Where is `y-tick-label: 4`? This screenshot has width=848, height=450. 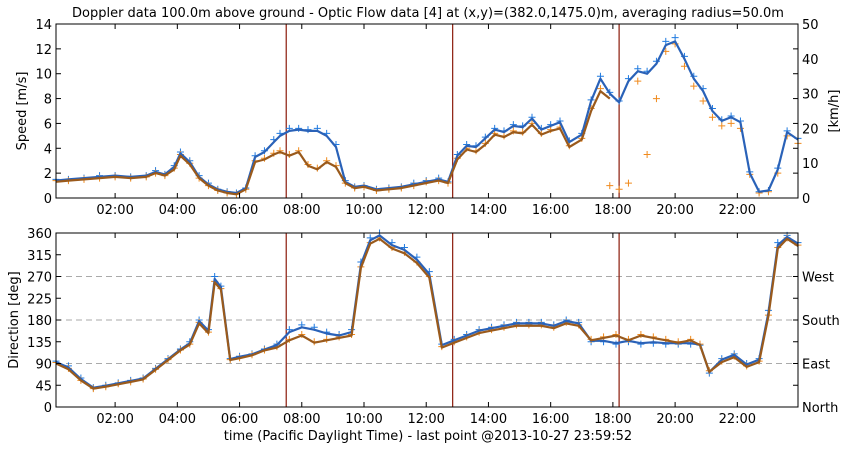
y-tick-label: 4 is located at coordinates (48, 149).